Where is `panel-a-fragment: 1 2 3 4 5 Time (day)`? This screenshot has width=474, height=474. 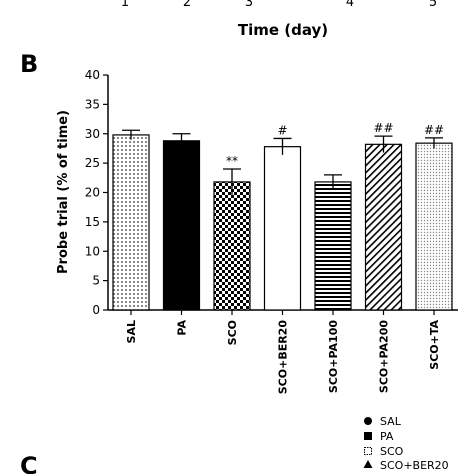 panel-a-fragment: 1 2 3 4 5 Time (day) is located at coordinates (279, 19).